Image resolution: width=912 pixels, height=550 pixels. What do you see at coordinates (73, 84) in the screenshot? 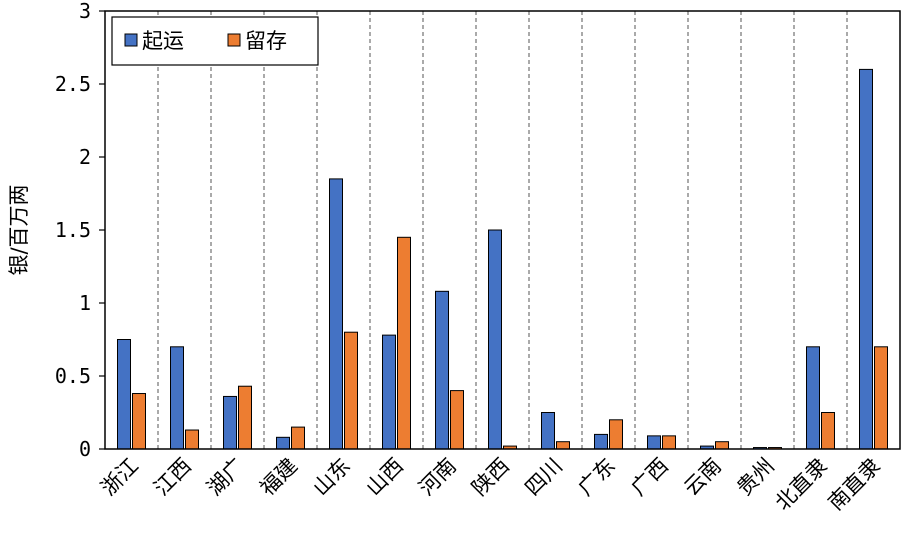
I see `y-tick-label: 2.5` at bounding box center [73, 84].